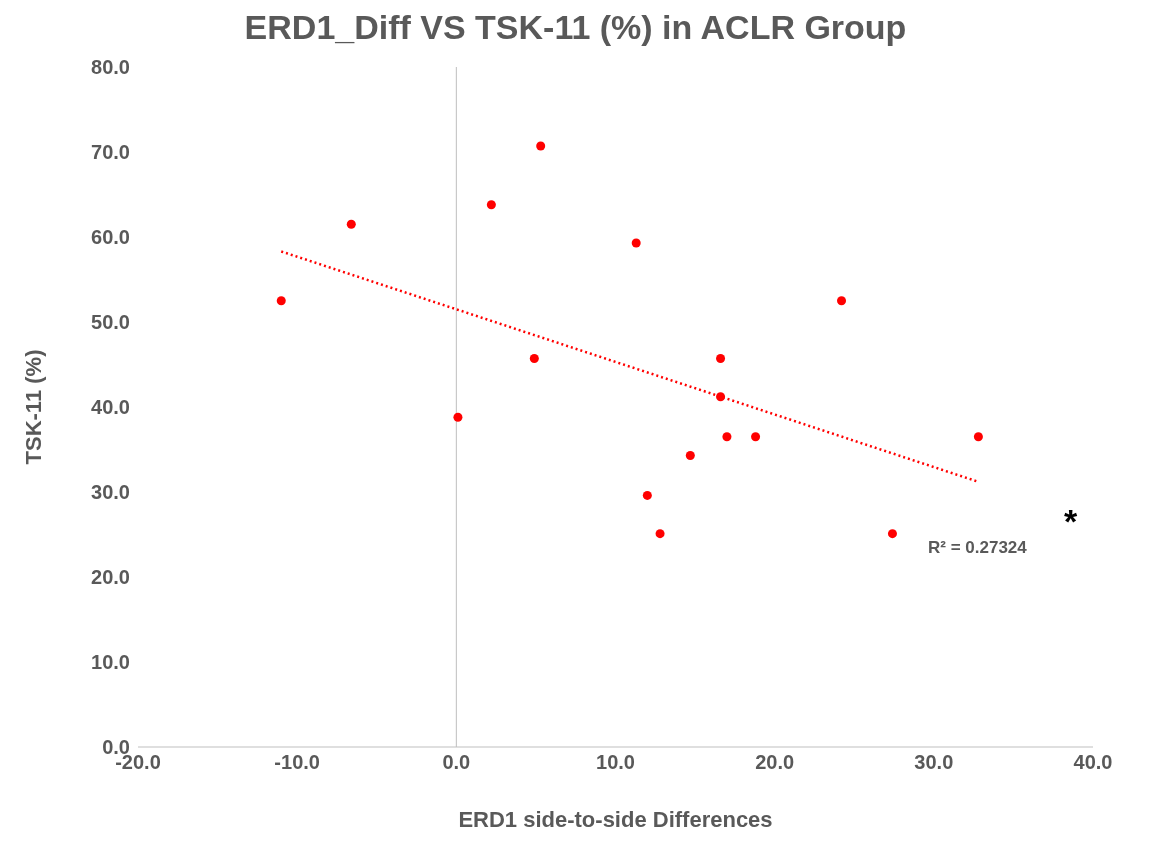 This screenshot has height=862, width=1151. What do you see at coordinates (110, 237) in the screenshot?
I see `y-tick-label: 60.0` at bounding box center [110, 237].